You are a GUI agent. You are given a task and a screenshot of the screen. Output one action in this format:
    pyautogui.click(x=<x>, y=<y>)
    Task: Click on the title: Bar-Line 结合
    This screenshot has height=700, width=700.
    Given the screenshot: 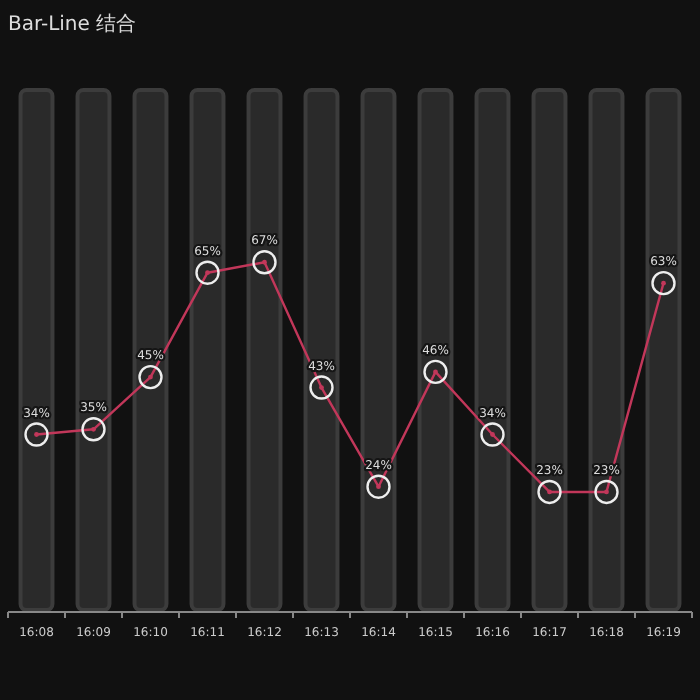 What is the action you would take?
    pyautogui.click(x=72, y=25)
    